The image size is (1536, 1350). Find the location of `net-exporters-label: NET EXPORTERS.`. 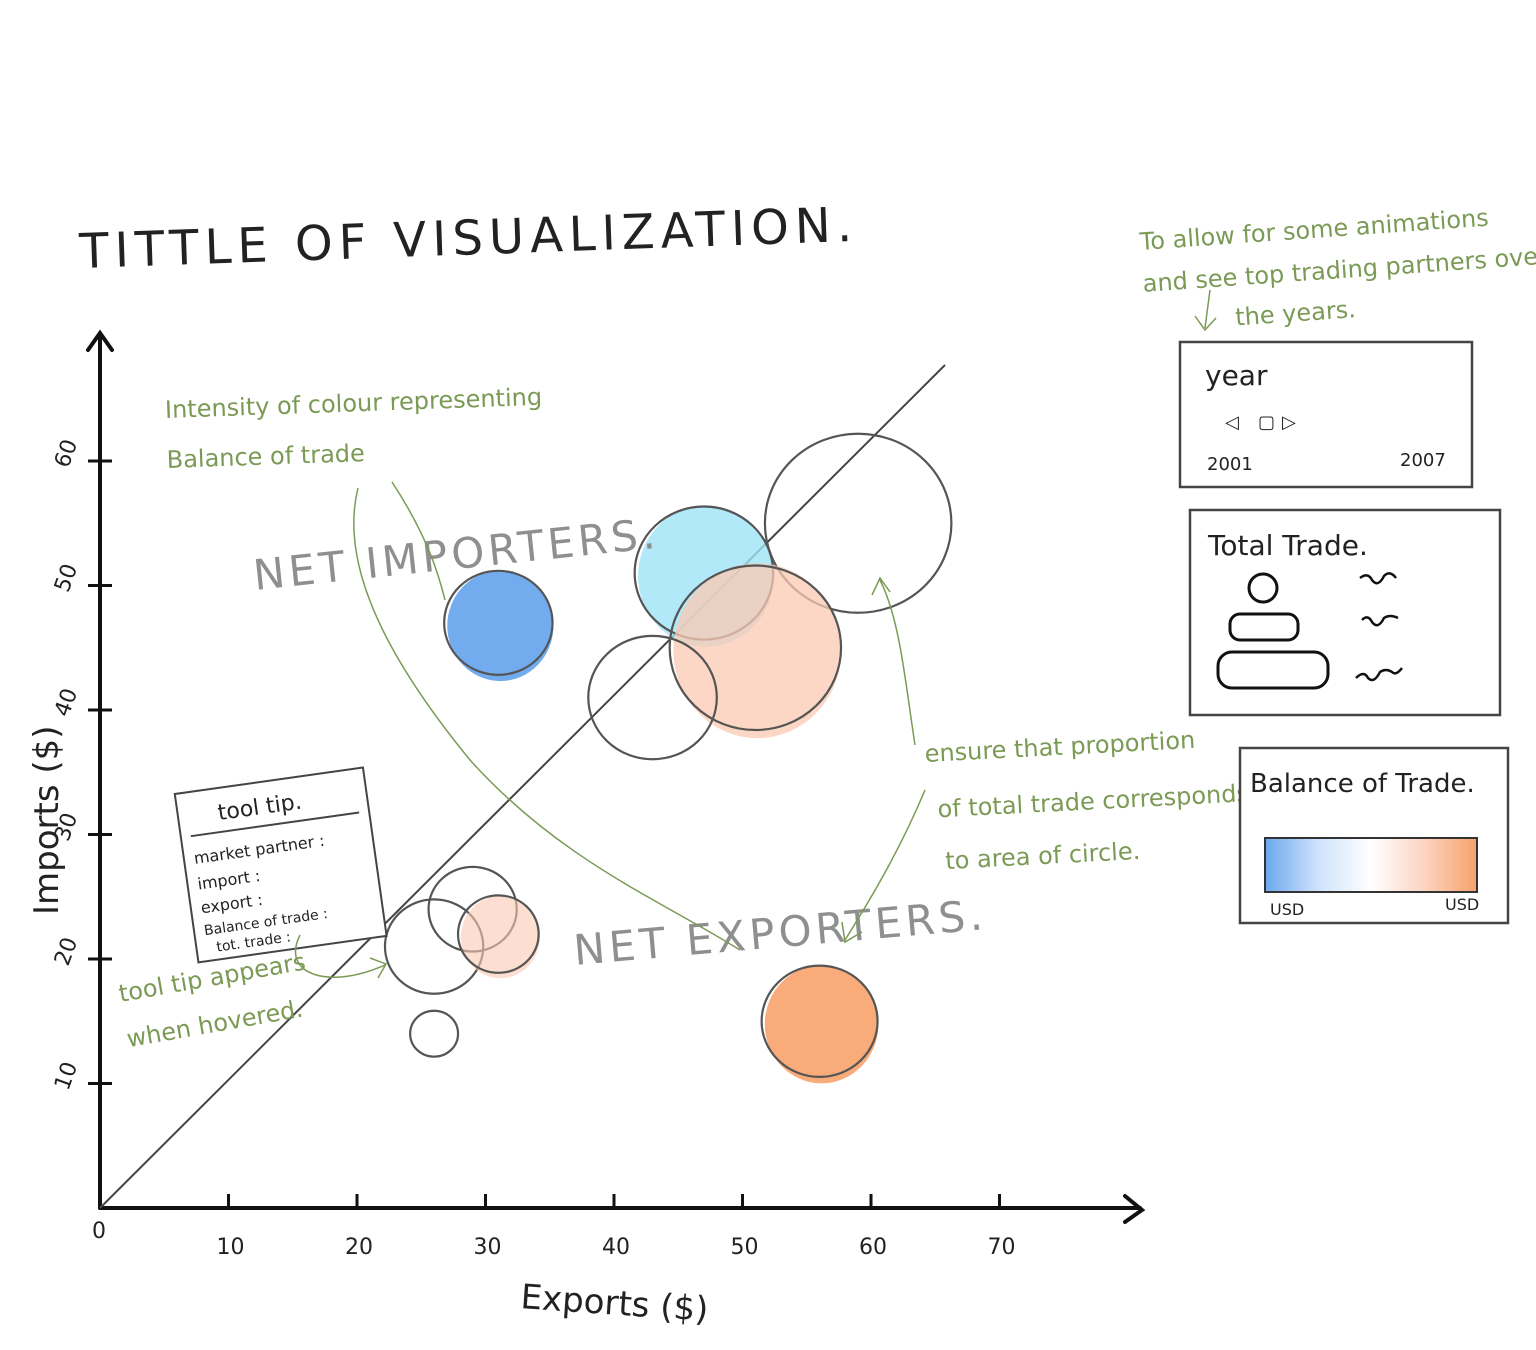

net-exporters-label: NET EXPORTERS. is located at coordinates (780, 932).